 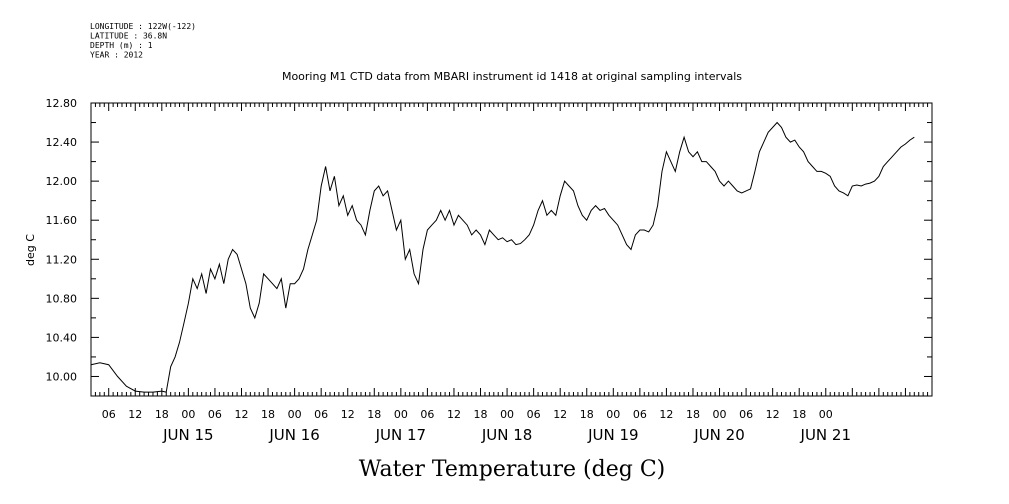 I want to click on x-day-label: JUN 19, so click(x=612, y=435).